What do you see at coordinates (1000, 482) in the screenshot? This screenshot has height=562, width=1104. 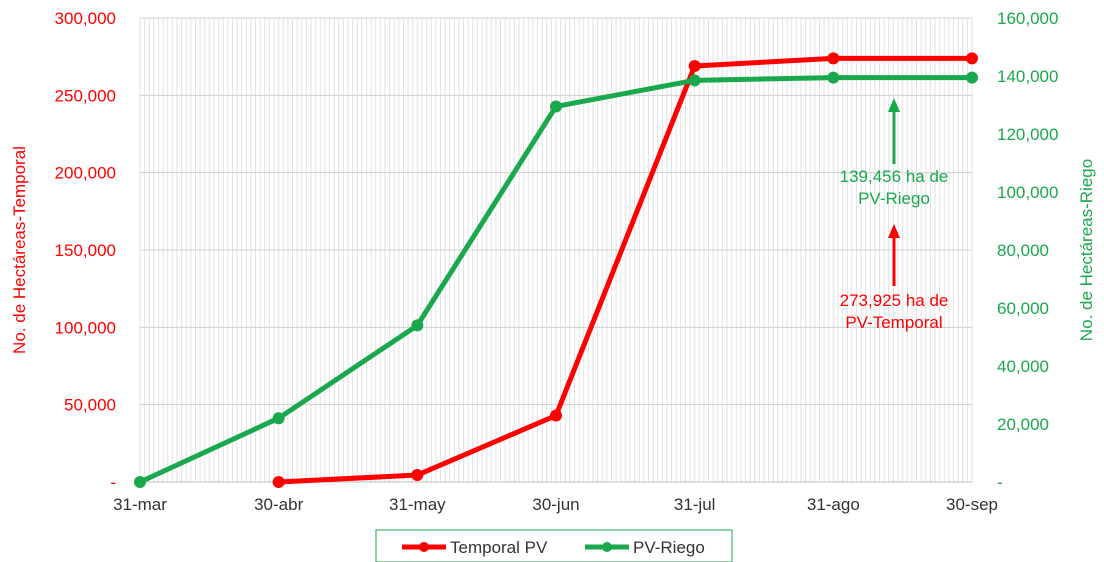 I see `right-tick-label: -` at bounding box center [1000, 482].